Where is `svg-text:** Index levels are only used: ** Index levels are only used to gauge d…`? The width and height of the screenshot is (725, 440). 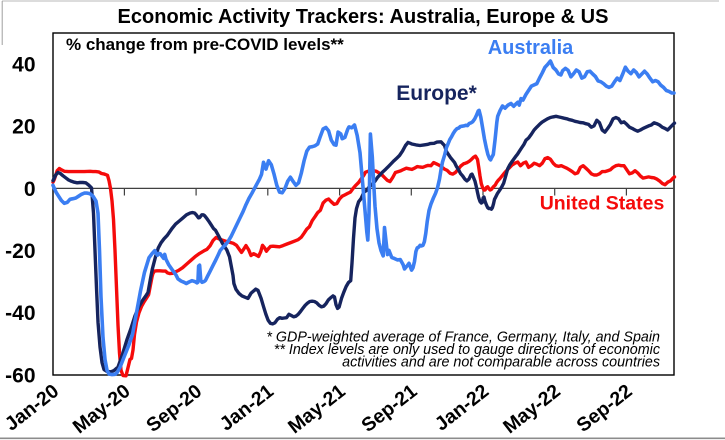
svg-text:** Index levels are only used: ** Index levels are only used to gauge d… is located at coordinates (467, 350).